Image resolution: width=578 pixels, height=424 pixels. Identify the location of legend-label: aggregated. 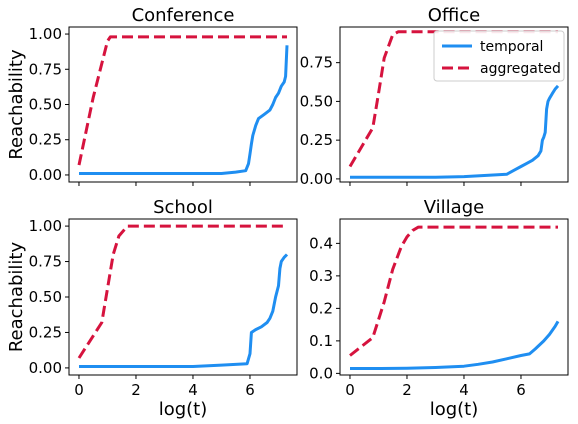
(520, 69).